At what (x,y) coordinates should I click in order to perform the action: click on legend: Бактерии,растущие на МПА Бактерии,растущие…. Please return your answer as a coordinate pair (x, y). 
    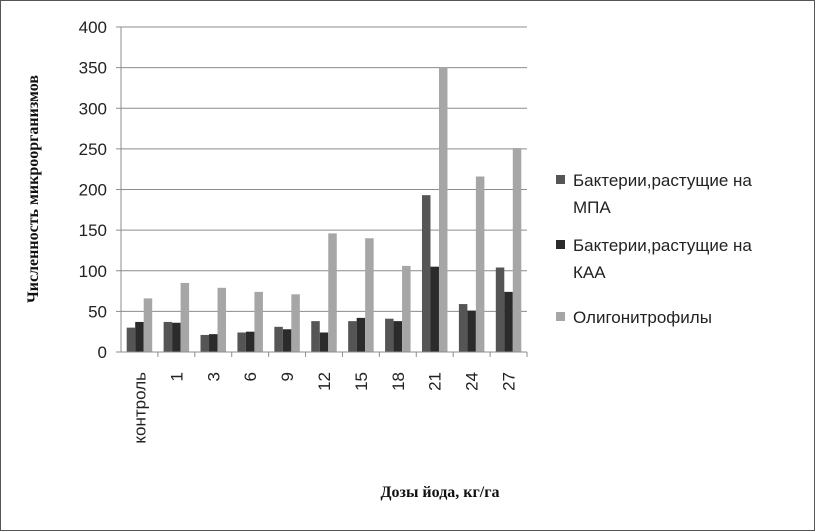
    Looking at the image, I should click on (654, 249).